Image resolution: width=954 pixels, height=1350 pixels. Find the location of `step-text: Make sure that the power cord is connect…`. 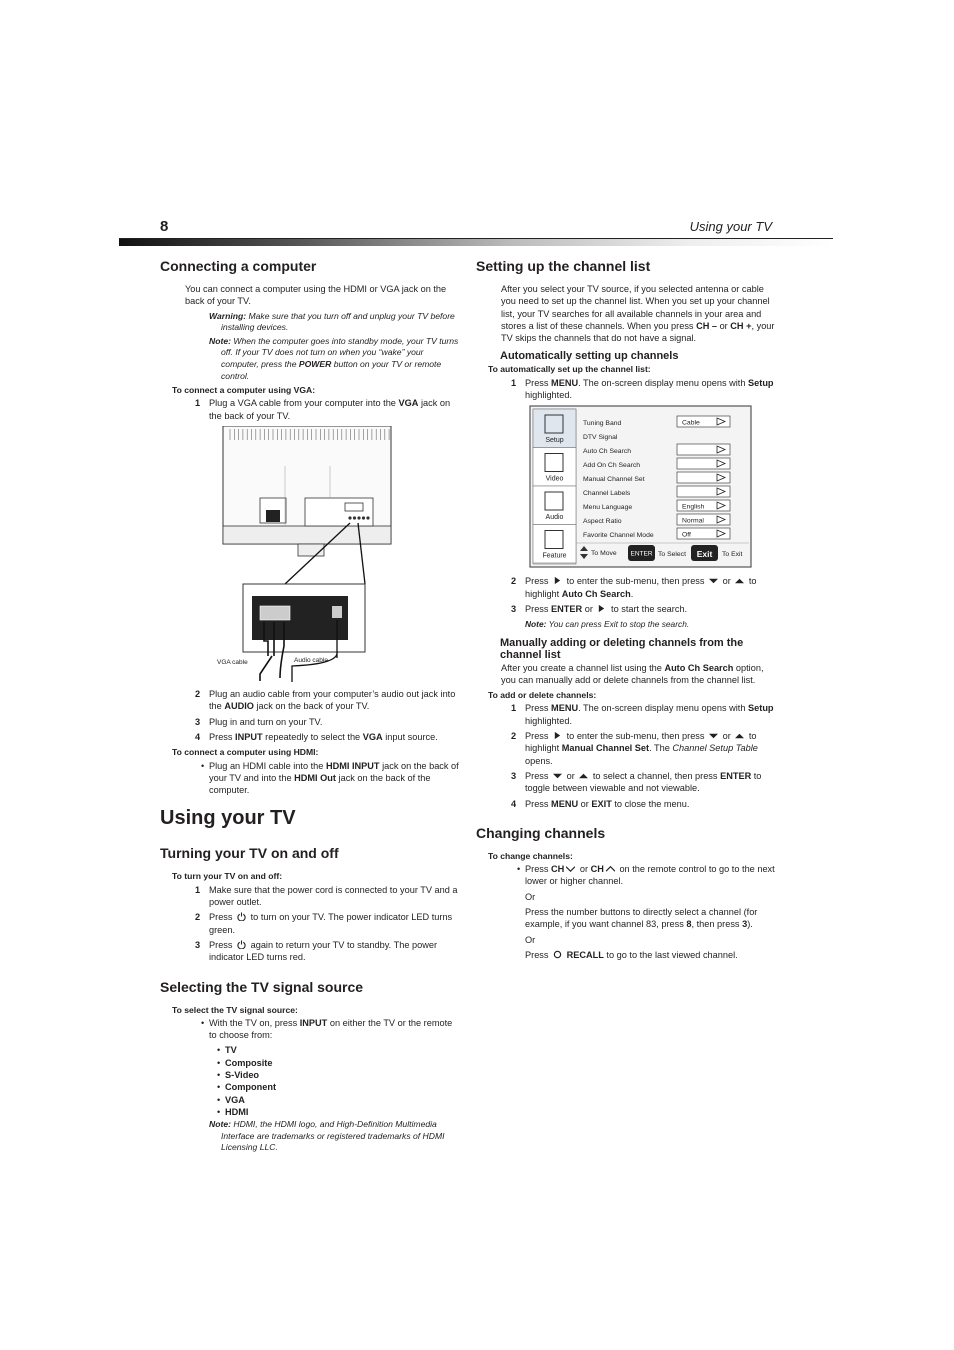

step-text: Make sure that the power cord is connect… is located at coordinates (333, 896).